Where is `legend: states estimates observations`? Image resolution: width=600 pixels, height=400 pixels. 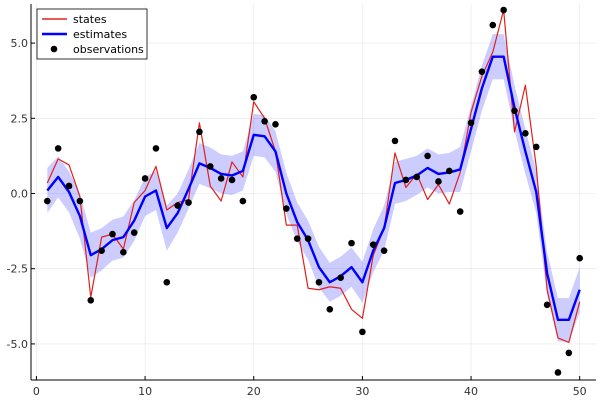
legend: states estimates observations is located at coordinates (92, 34).